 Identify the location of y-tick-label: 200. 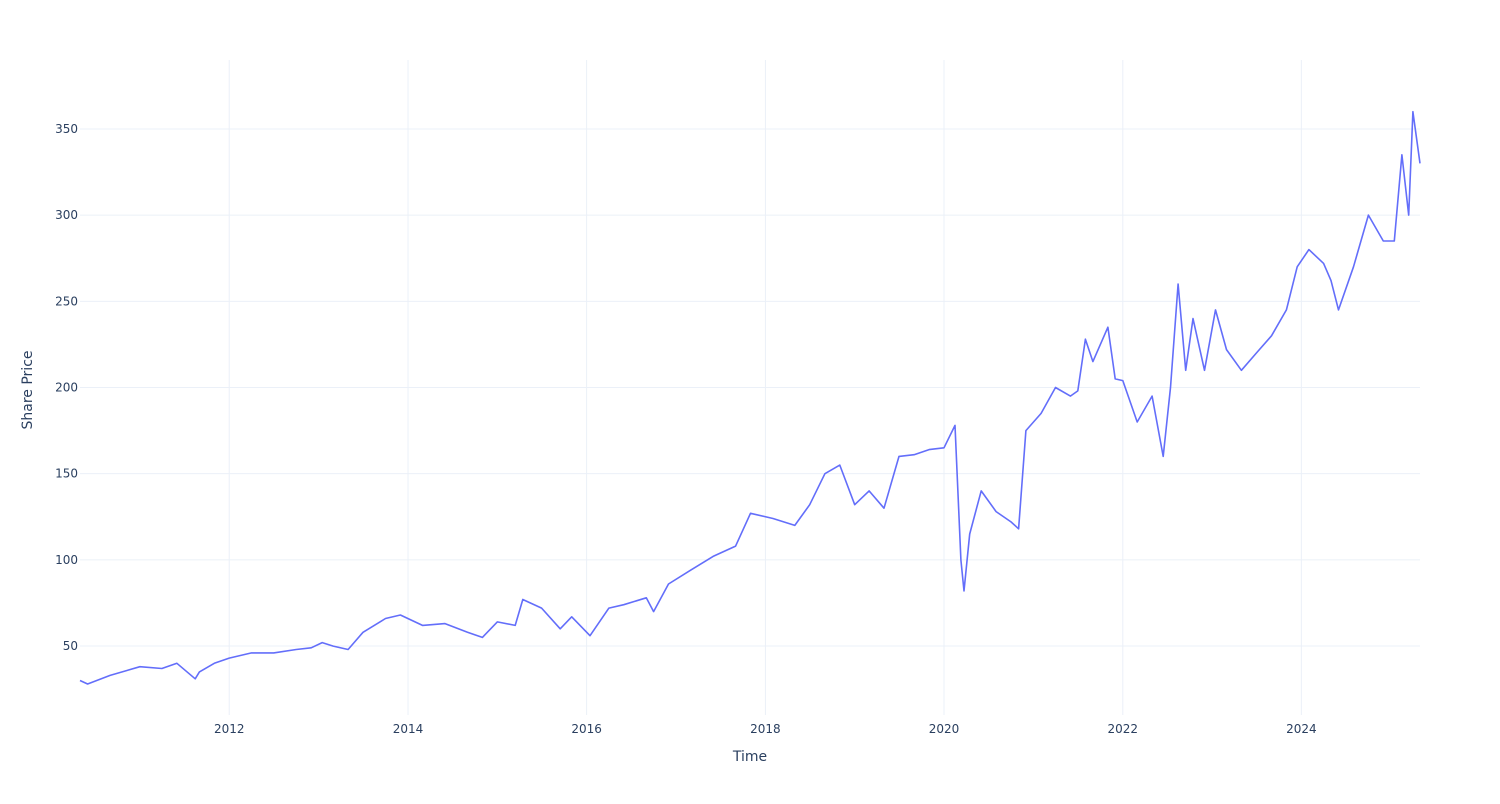
(66, 388).